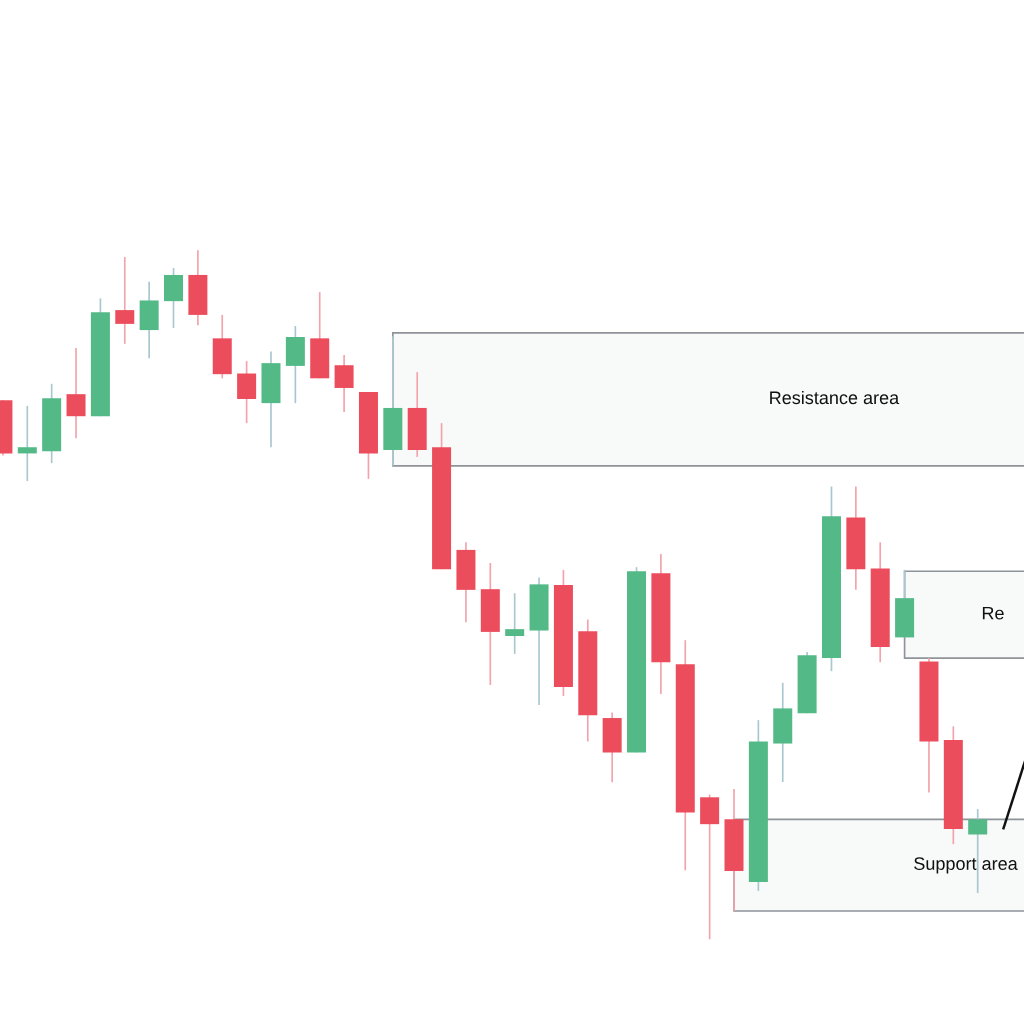 The height and width of the screenshot is (1024, 1024). Describe the element at coordinates (835, 397) in the screenshot. I see `band-label: Resistance area` at that location.